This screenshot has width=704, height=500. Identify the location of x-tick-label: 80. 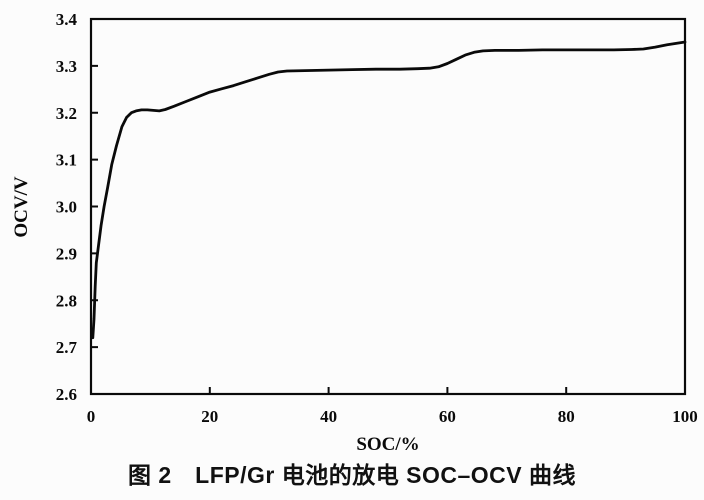
(566, 416).